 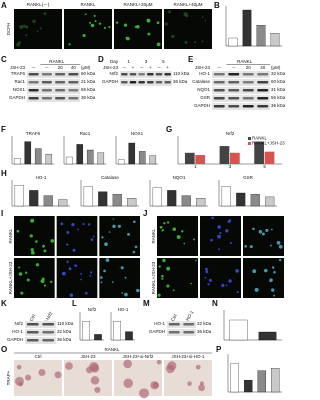 I want to click on column-label: HO-1, so click(x=165, y=219).